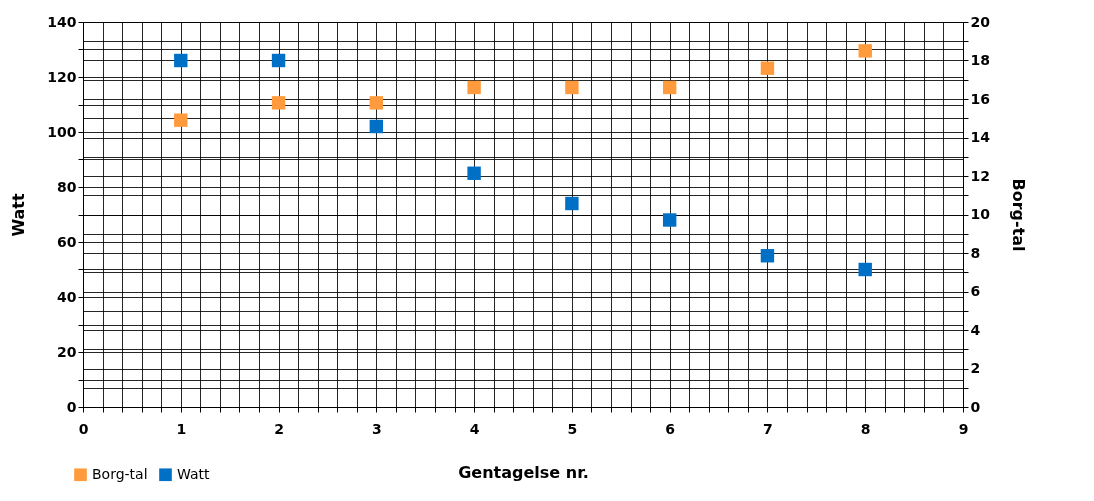 This screenshot has height=501, width=1094. I want to click on x-tick-label: 4, so click(474, 428).